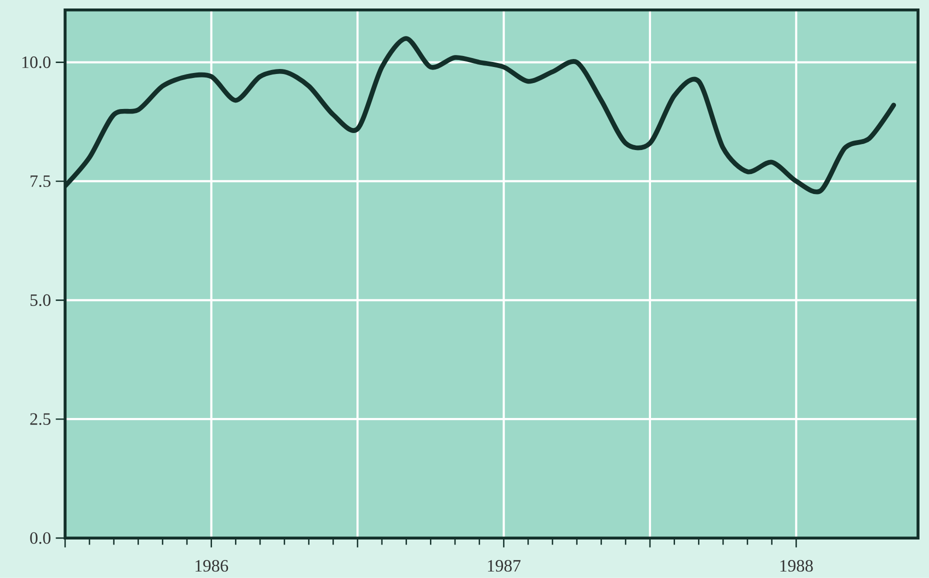  I want to click on y-tick-label: 10.0, so click(36, 62).